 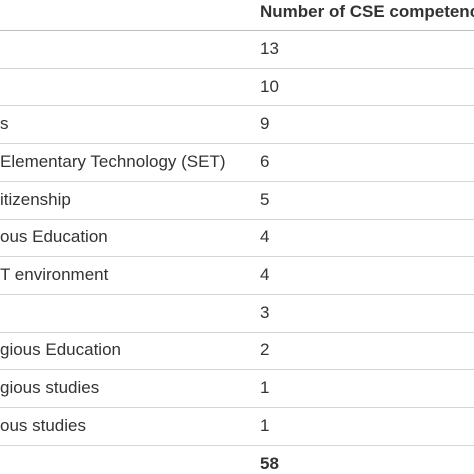 I want to click on column-header: Number of CSE competenc, so click(x=367, y=11).